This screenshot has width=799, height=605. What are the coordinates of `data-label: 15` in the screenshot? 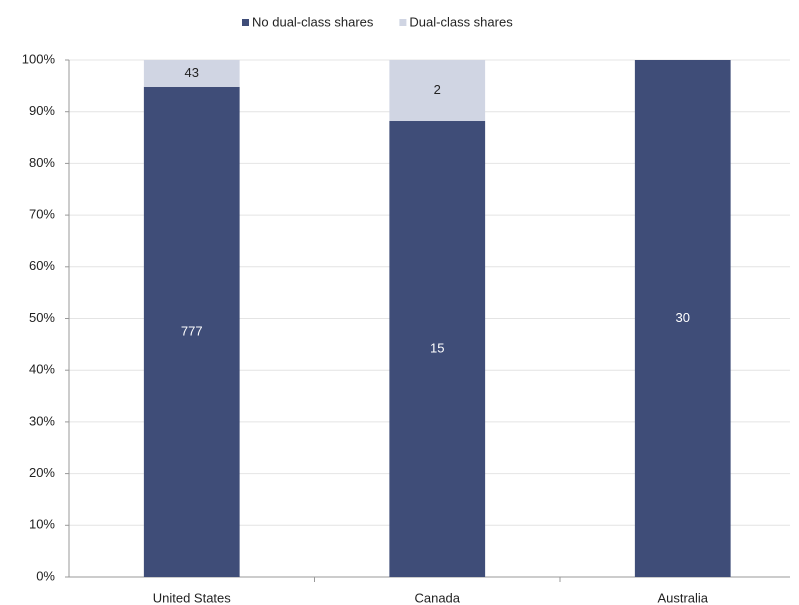 It's located at (437, 347).